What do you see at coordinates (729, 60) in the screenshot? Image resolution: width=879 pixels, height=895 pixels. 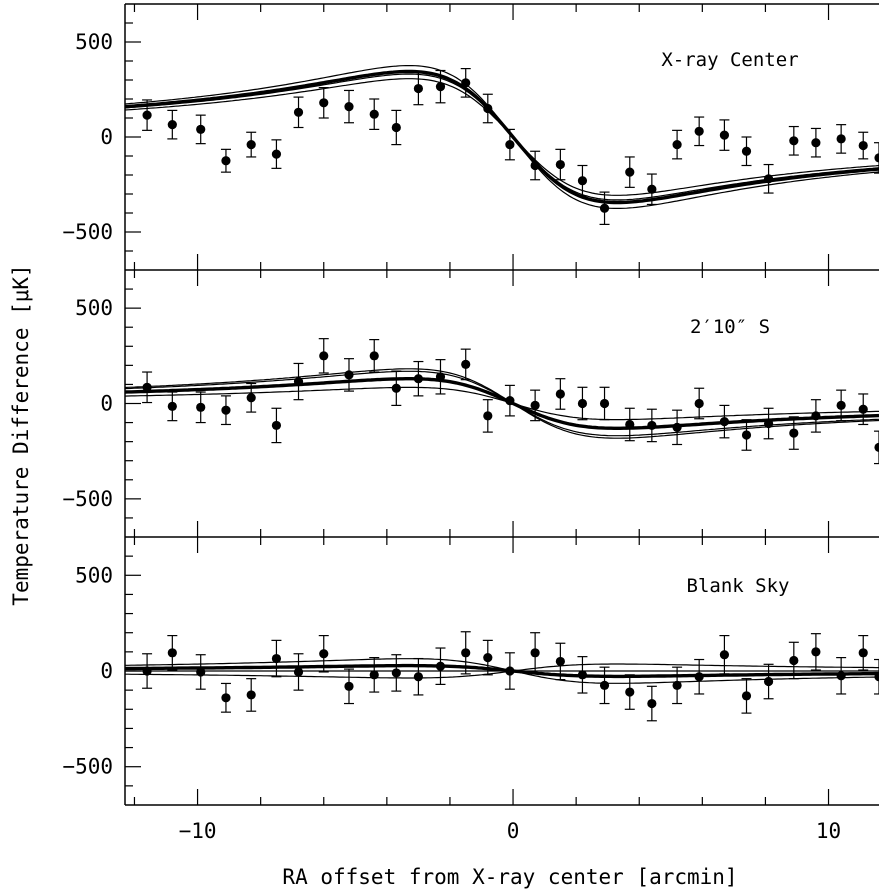 I see `panel-label: X-ray Center` at bounding box center [729, 60].